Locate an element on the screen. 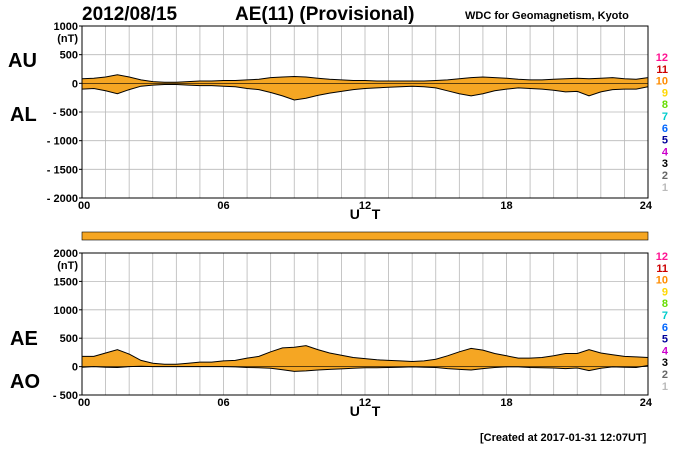 This screenshot has width=700, height=450. ao-label: AO is located at coordinates (25, 382).